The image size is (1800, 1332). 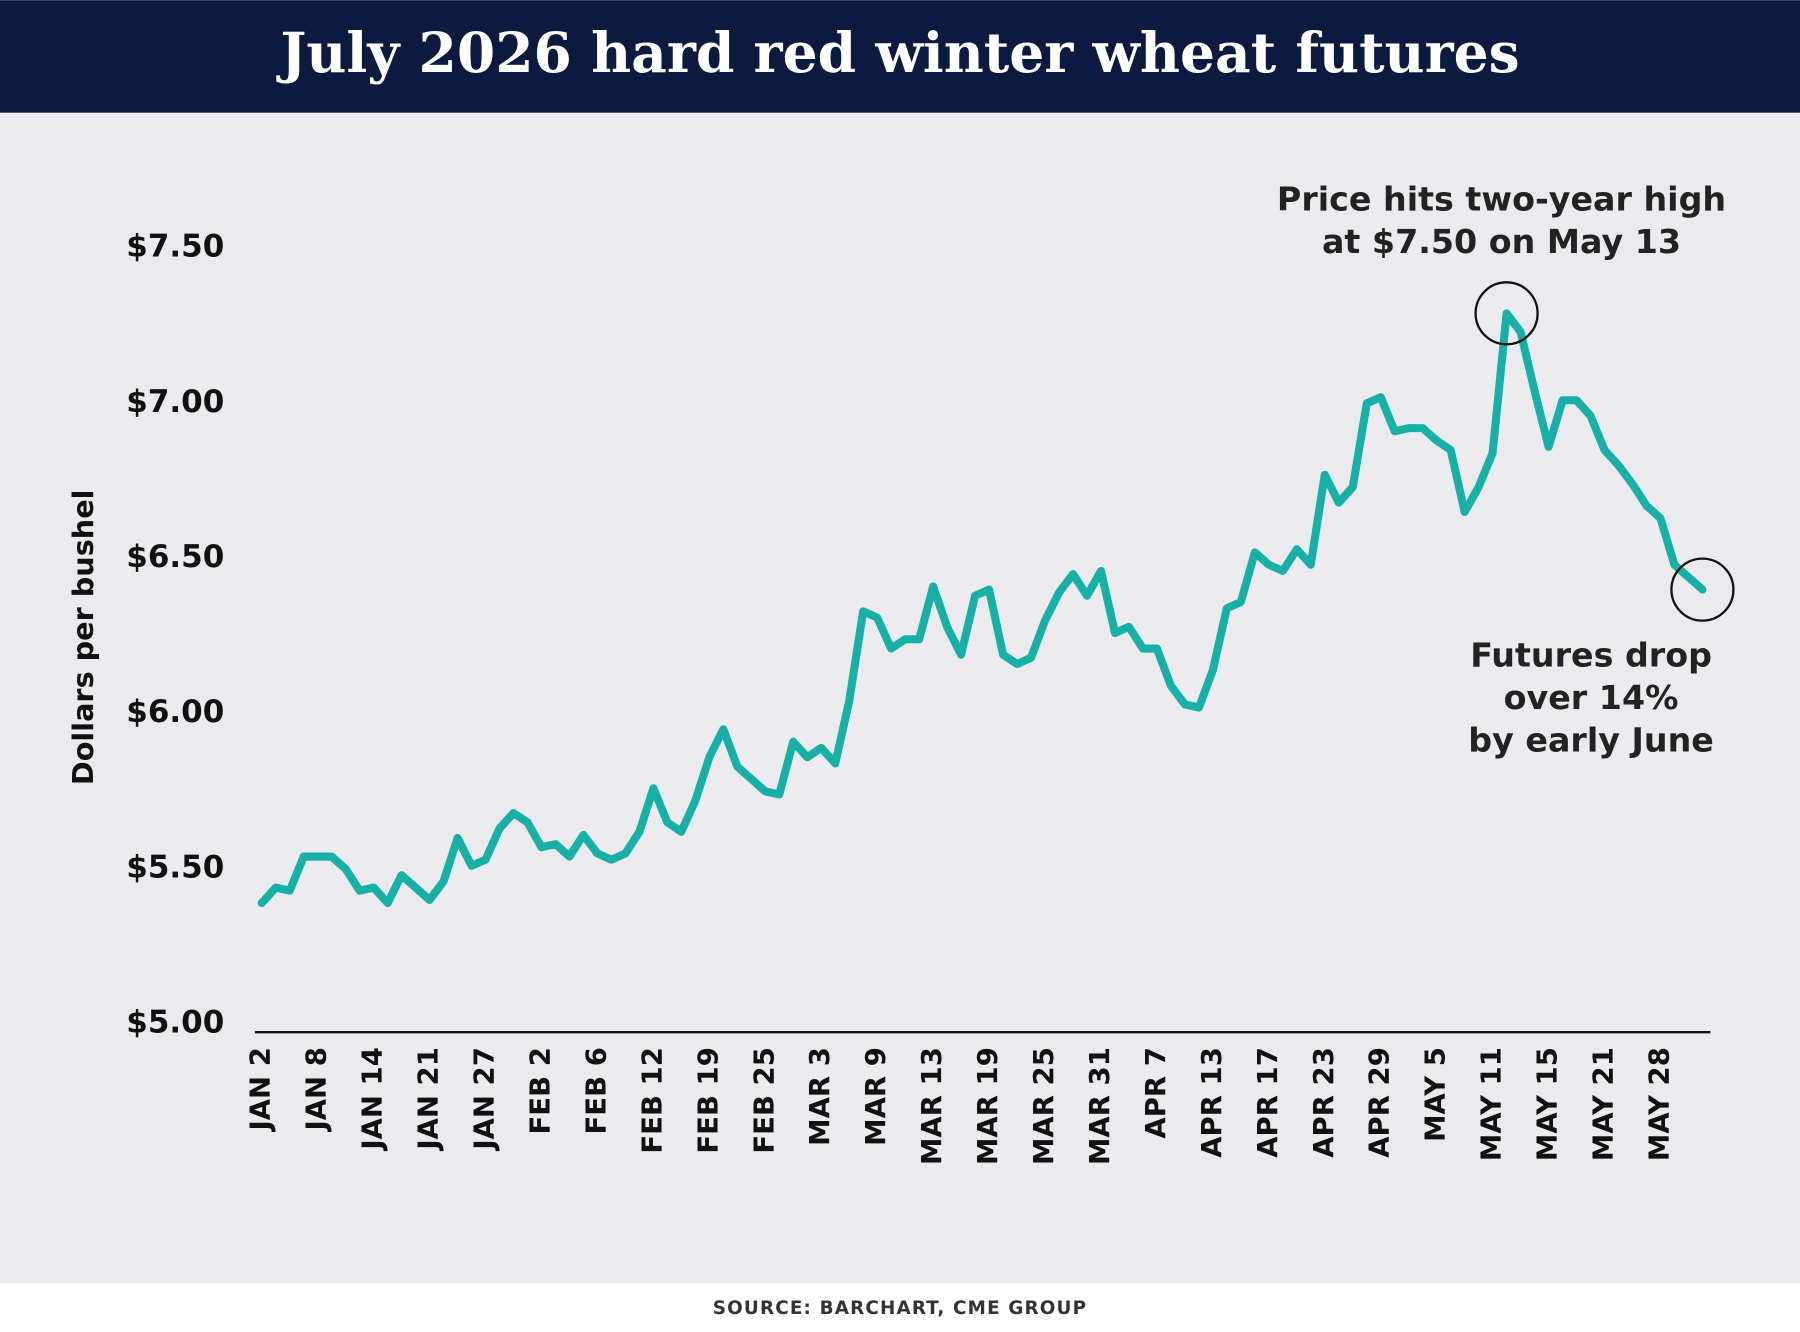 What do you see at coordinates (1380, 1102) in the screenshot?
I see `x-tick-label: APR 29` at bounding box center [1380, 1102].